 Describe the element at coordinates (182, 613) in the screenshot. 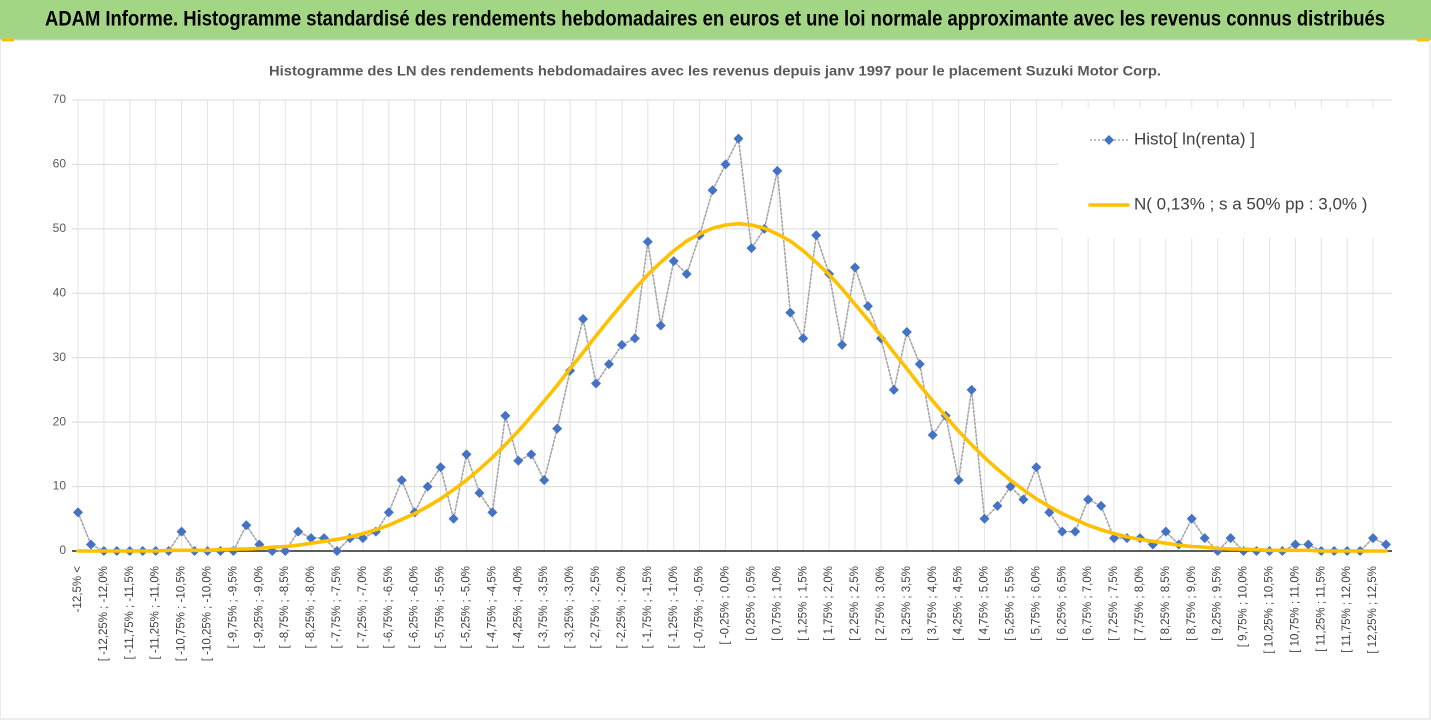

I see `x-tick-label: [ -10,75% ; -10,5%` at that location.